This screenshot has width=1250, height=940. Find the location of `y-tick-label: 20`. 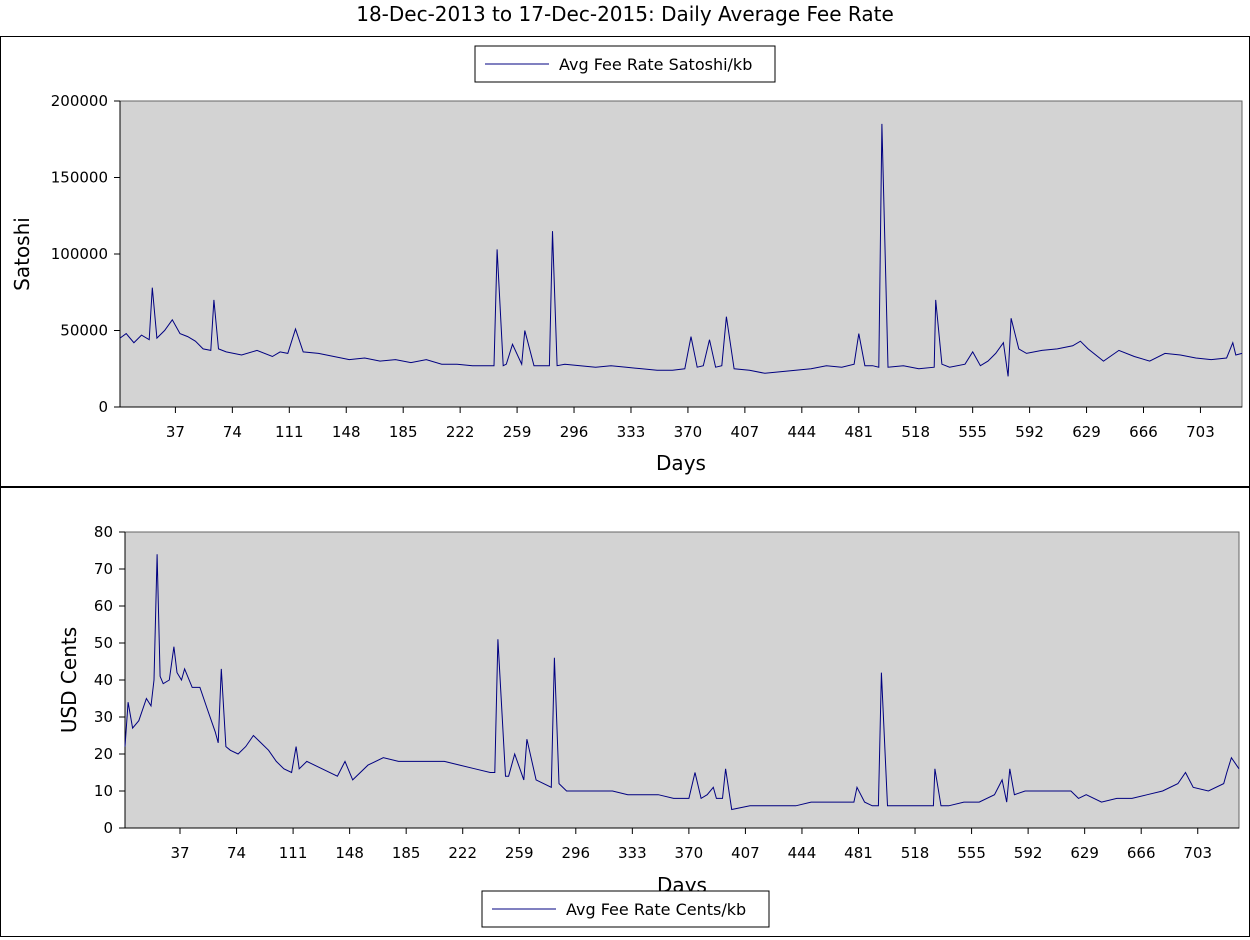

y-tick-label: 20 is located at coordinates (103, 754).